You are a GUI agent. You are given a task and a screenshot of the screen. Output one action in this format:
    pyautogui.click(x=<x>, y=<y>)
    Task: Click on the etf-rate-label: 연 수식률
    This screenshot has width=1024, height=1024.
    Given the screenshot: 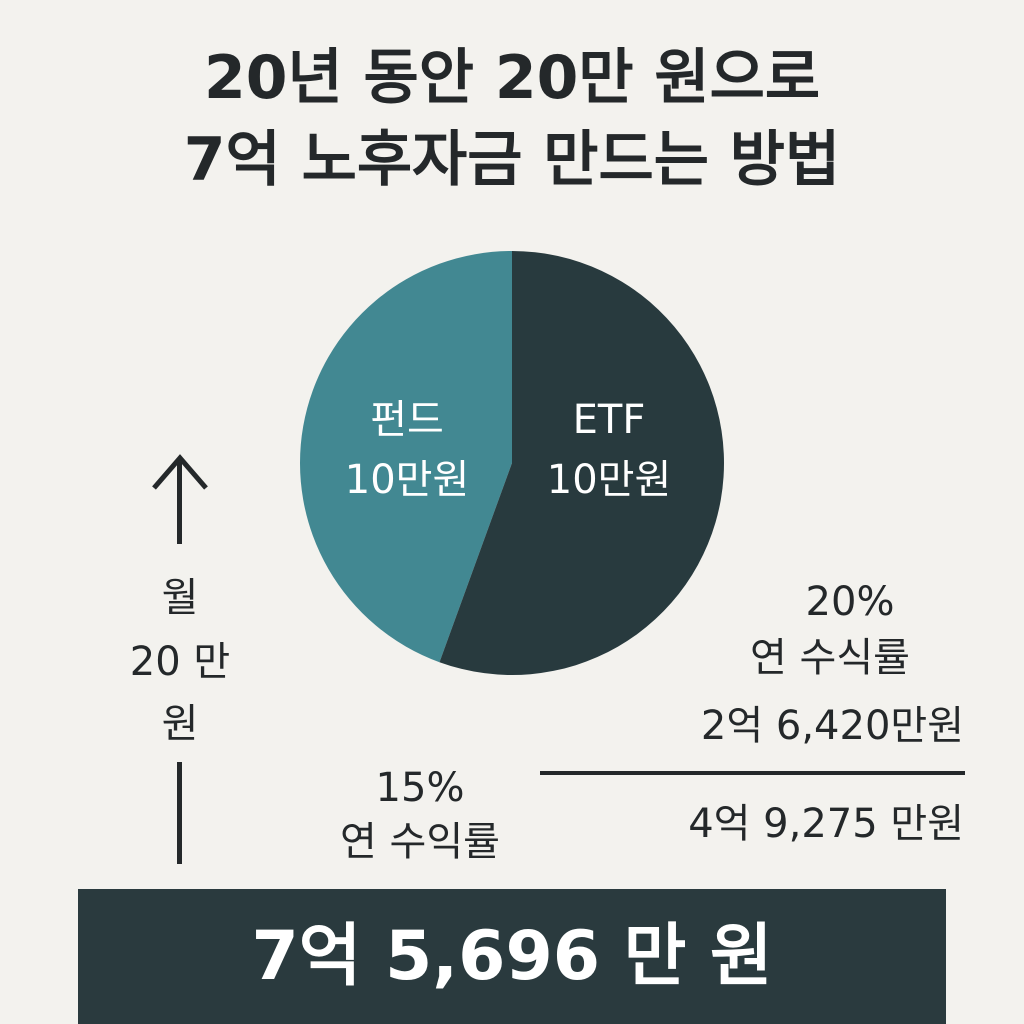 What is the action you would take?
    pyautogui.click(x=830, y=658)
    